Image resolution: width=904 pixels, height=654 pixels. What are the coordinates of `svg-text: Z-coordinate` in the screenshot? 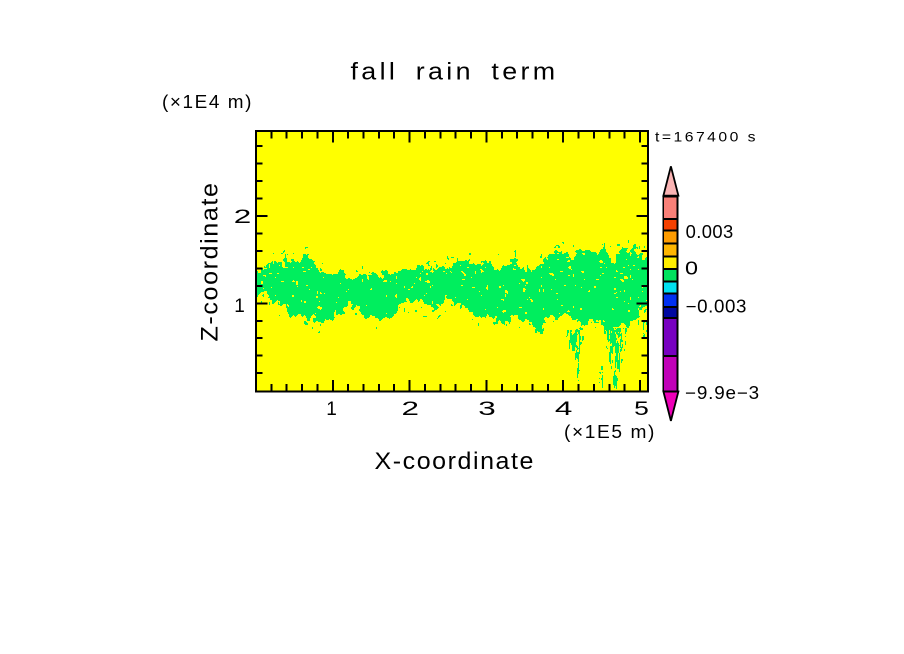 It's located at (210, 262).